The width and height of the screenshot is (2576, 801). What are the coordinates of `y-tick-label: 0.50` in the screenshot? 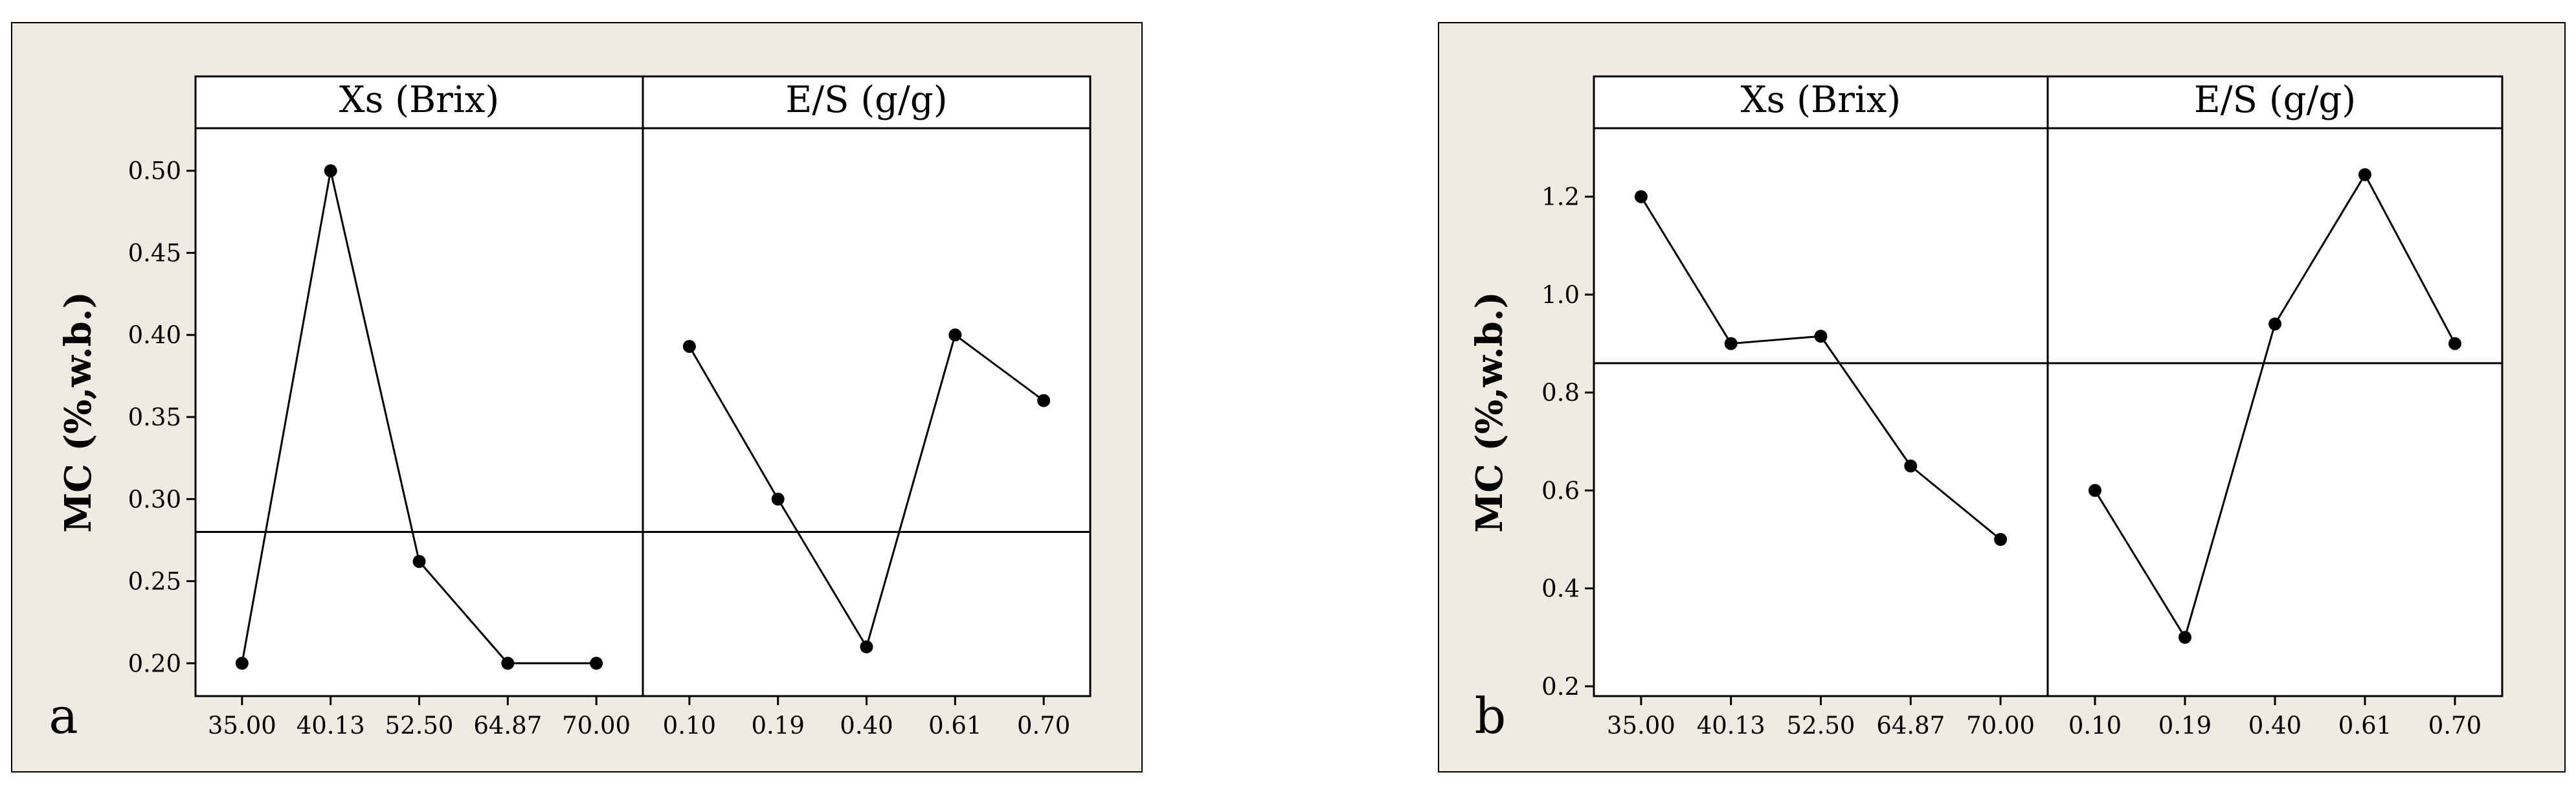 It's located at (154, 171).